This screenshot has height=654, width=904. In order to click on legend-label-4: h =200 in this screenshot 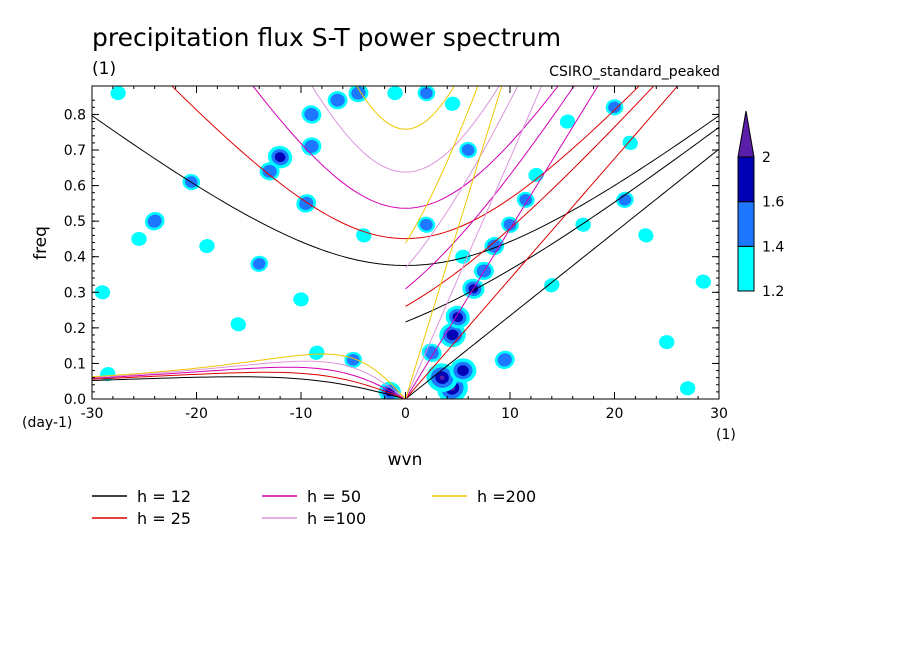, I will do `click(506, 496)`.